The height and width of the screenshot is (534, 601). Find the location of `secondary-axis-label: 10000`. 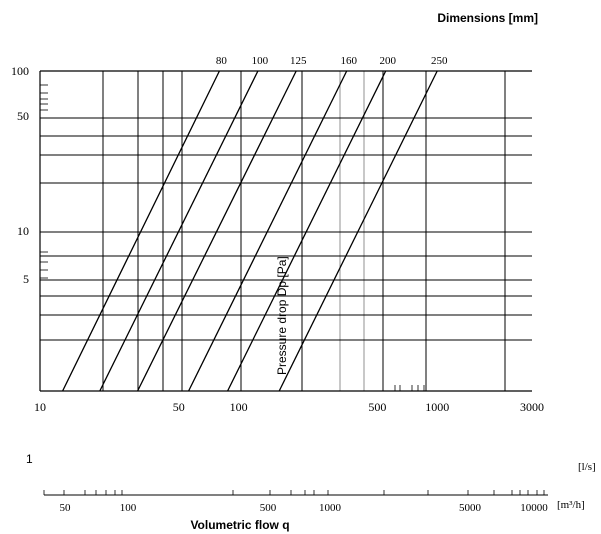

secondary-axis-label: 10000 is located at coordinates (534, 508).